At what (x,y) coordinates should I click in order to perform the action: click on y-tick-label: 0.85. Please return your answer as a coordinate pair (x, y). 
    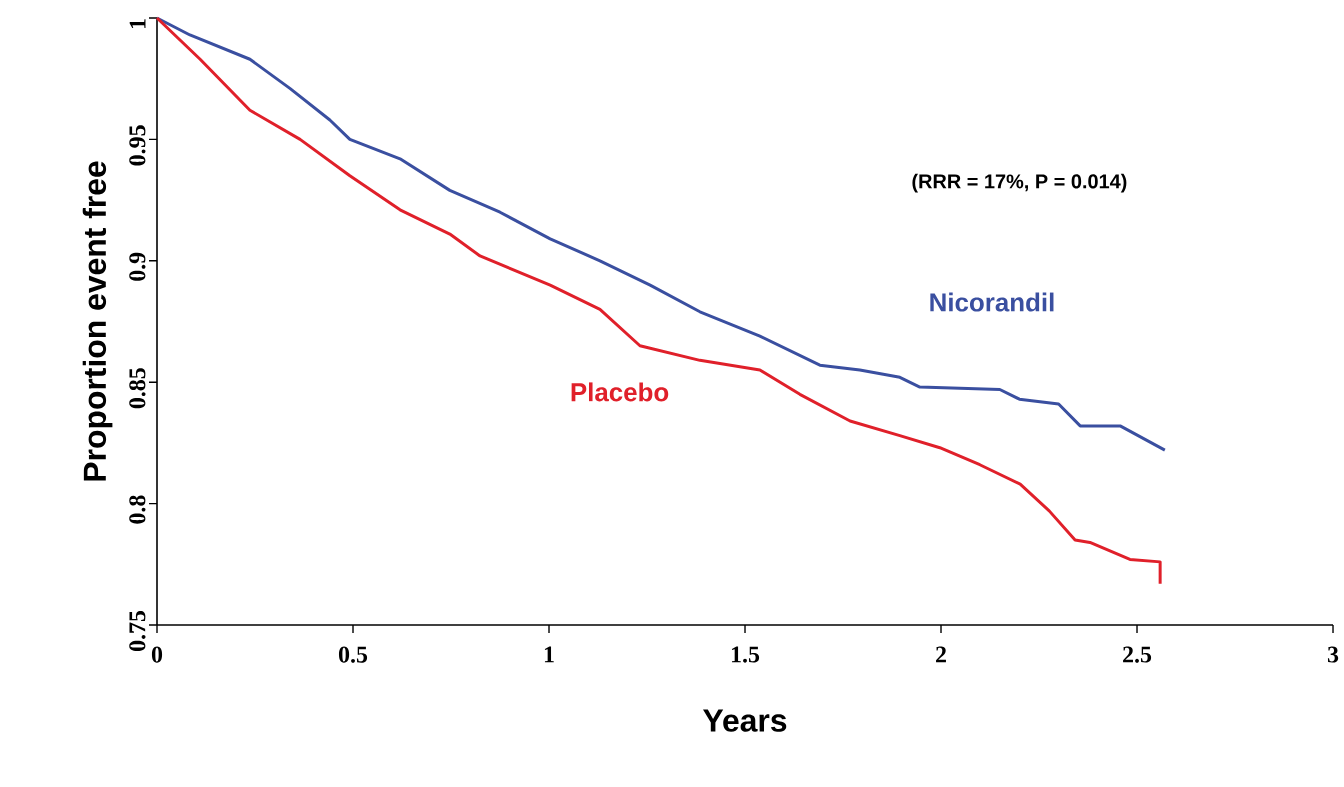
    Looking at the image, I should click on (137, 388).